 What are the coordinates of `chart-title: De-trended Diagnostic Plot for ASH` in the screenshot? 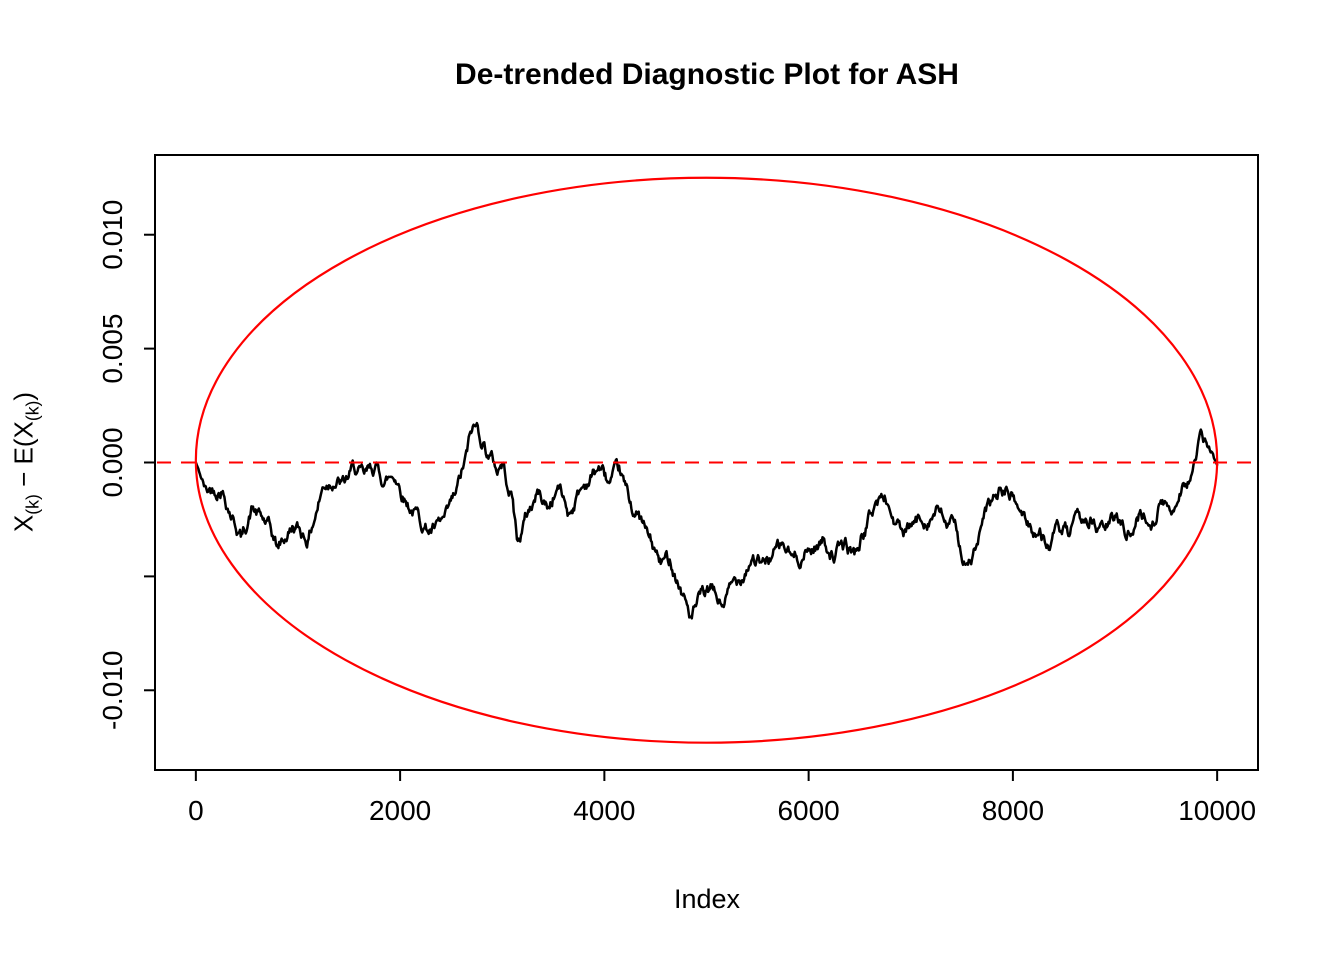 It's located at (707, 74).